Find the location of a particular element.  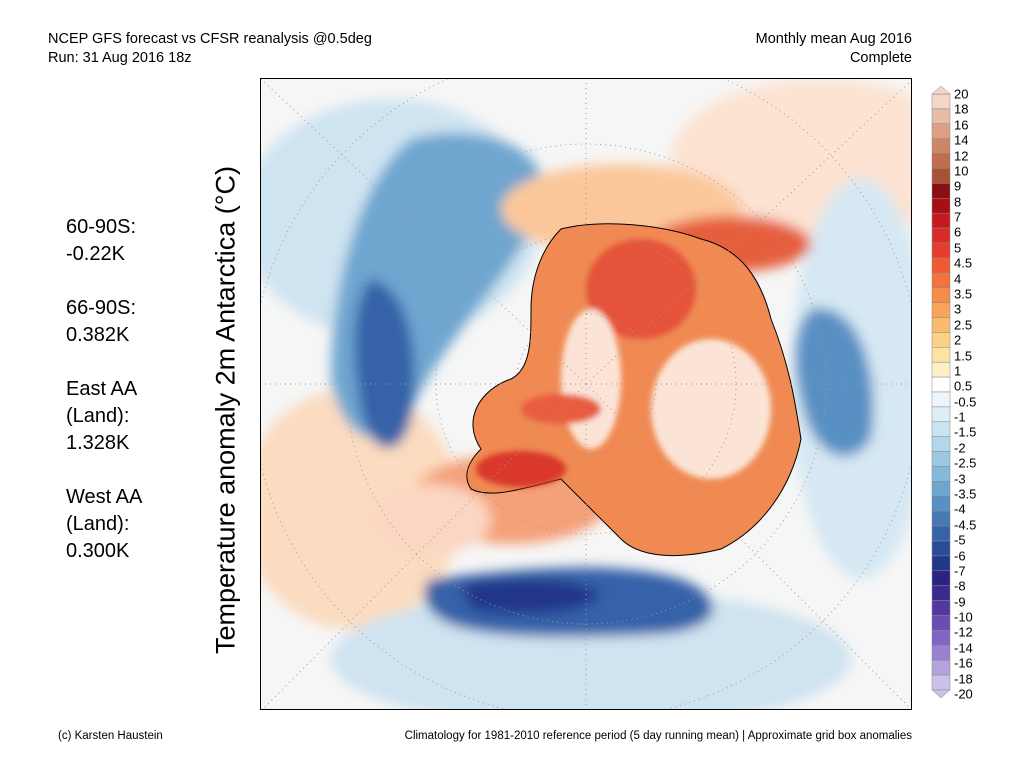

colorbar-tick-label: -14 is located at coordinates (963, 648).